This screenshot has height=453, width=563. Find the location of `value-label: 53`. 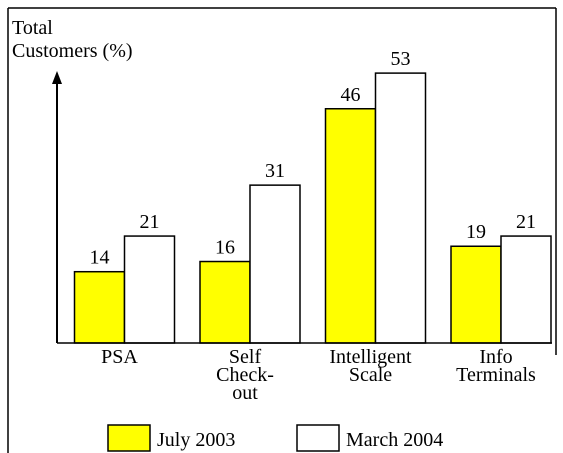

value-label: 53 is located at coordinates (401, 59).